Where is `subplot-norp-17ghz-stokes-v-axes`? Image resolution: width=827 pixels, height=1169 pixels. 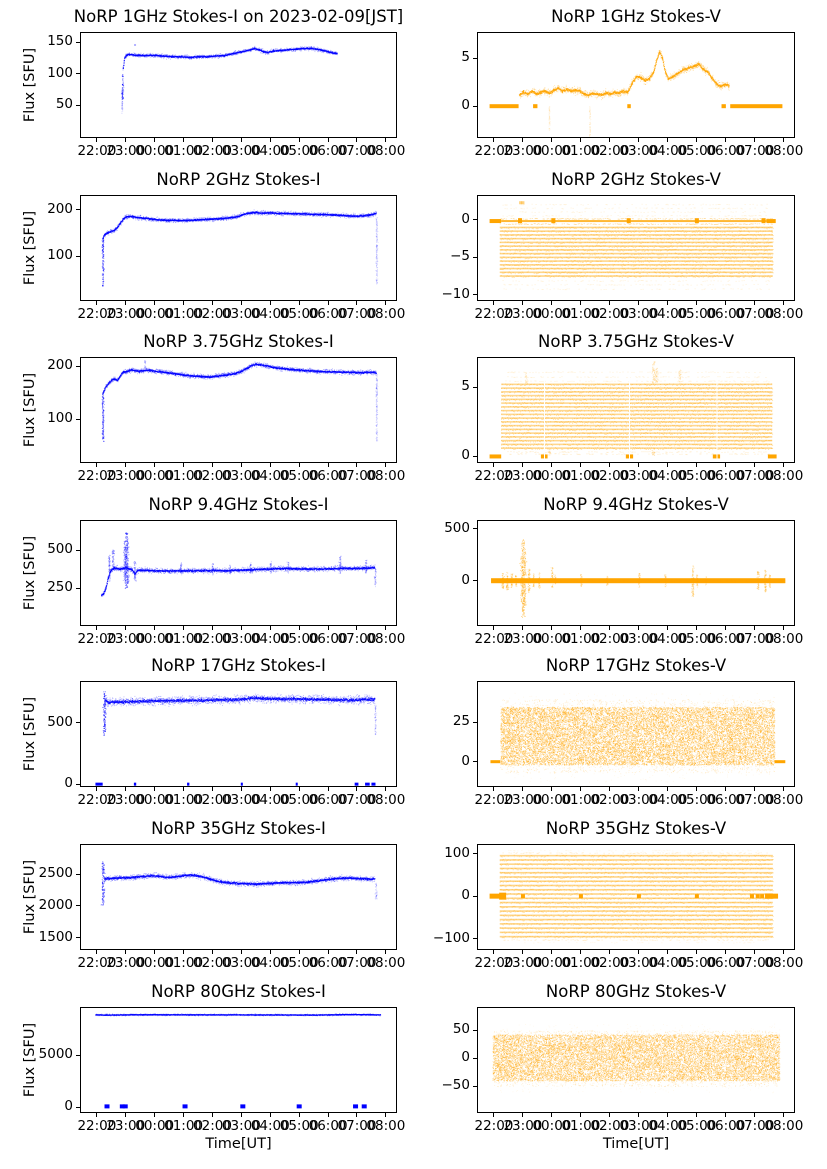 subplot-norp-17ghz-stokes-v-axes is located at coordinates (636, 734).